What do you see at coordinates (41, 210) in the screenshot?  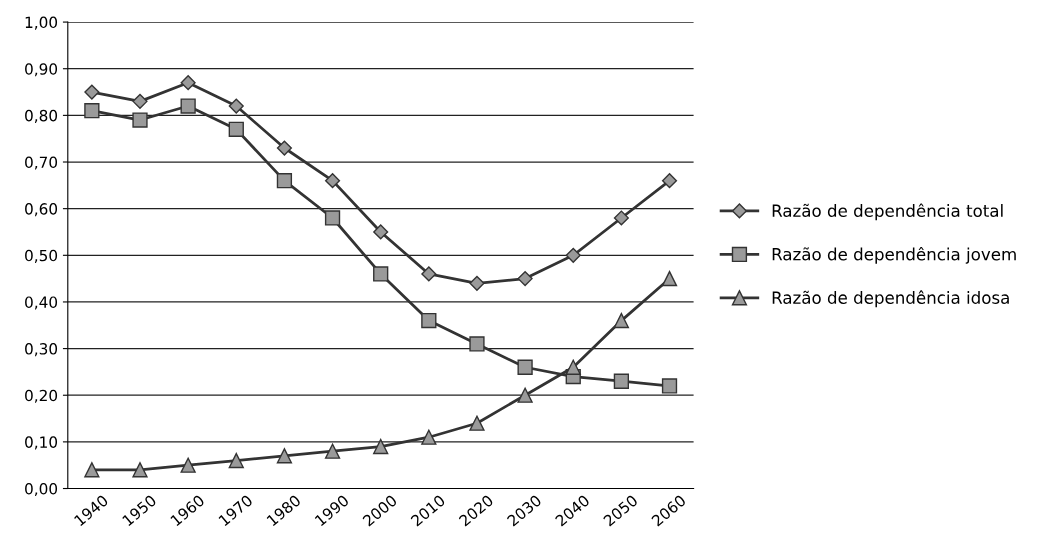 I see `y-tick-label: 0,60` at bounding box center [41, 210].